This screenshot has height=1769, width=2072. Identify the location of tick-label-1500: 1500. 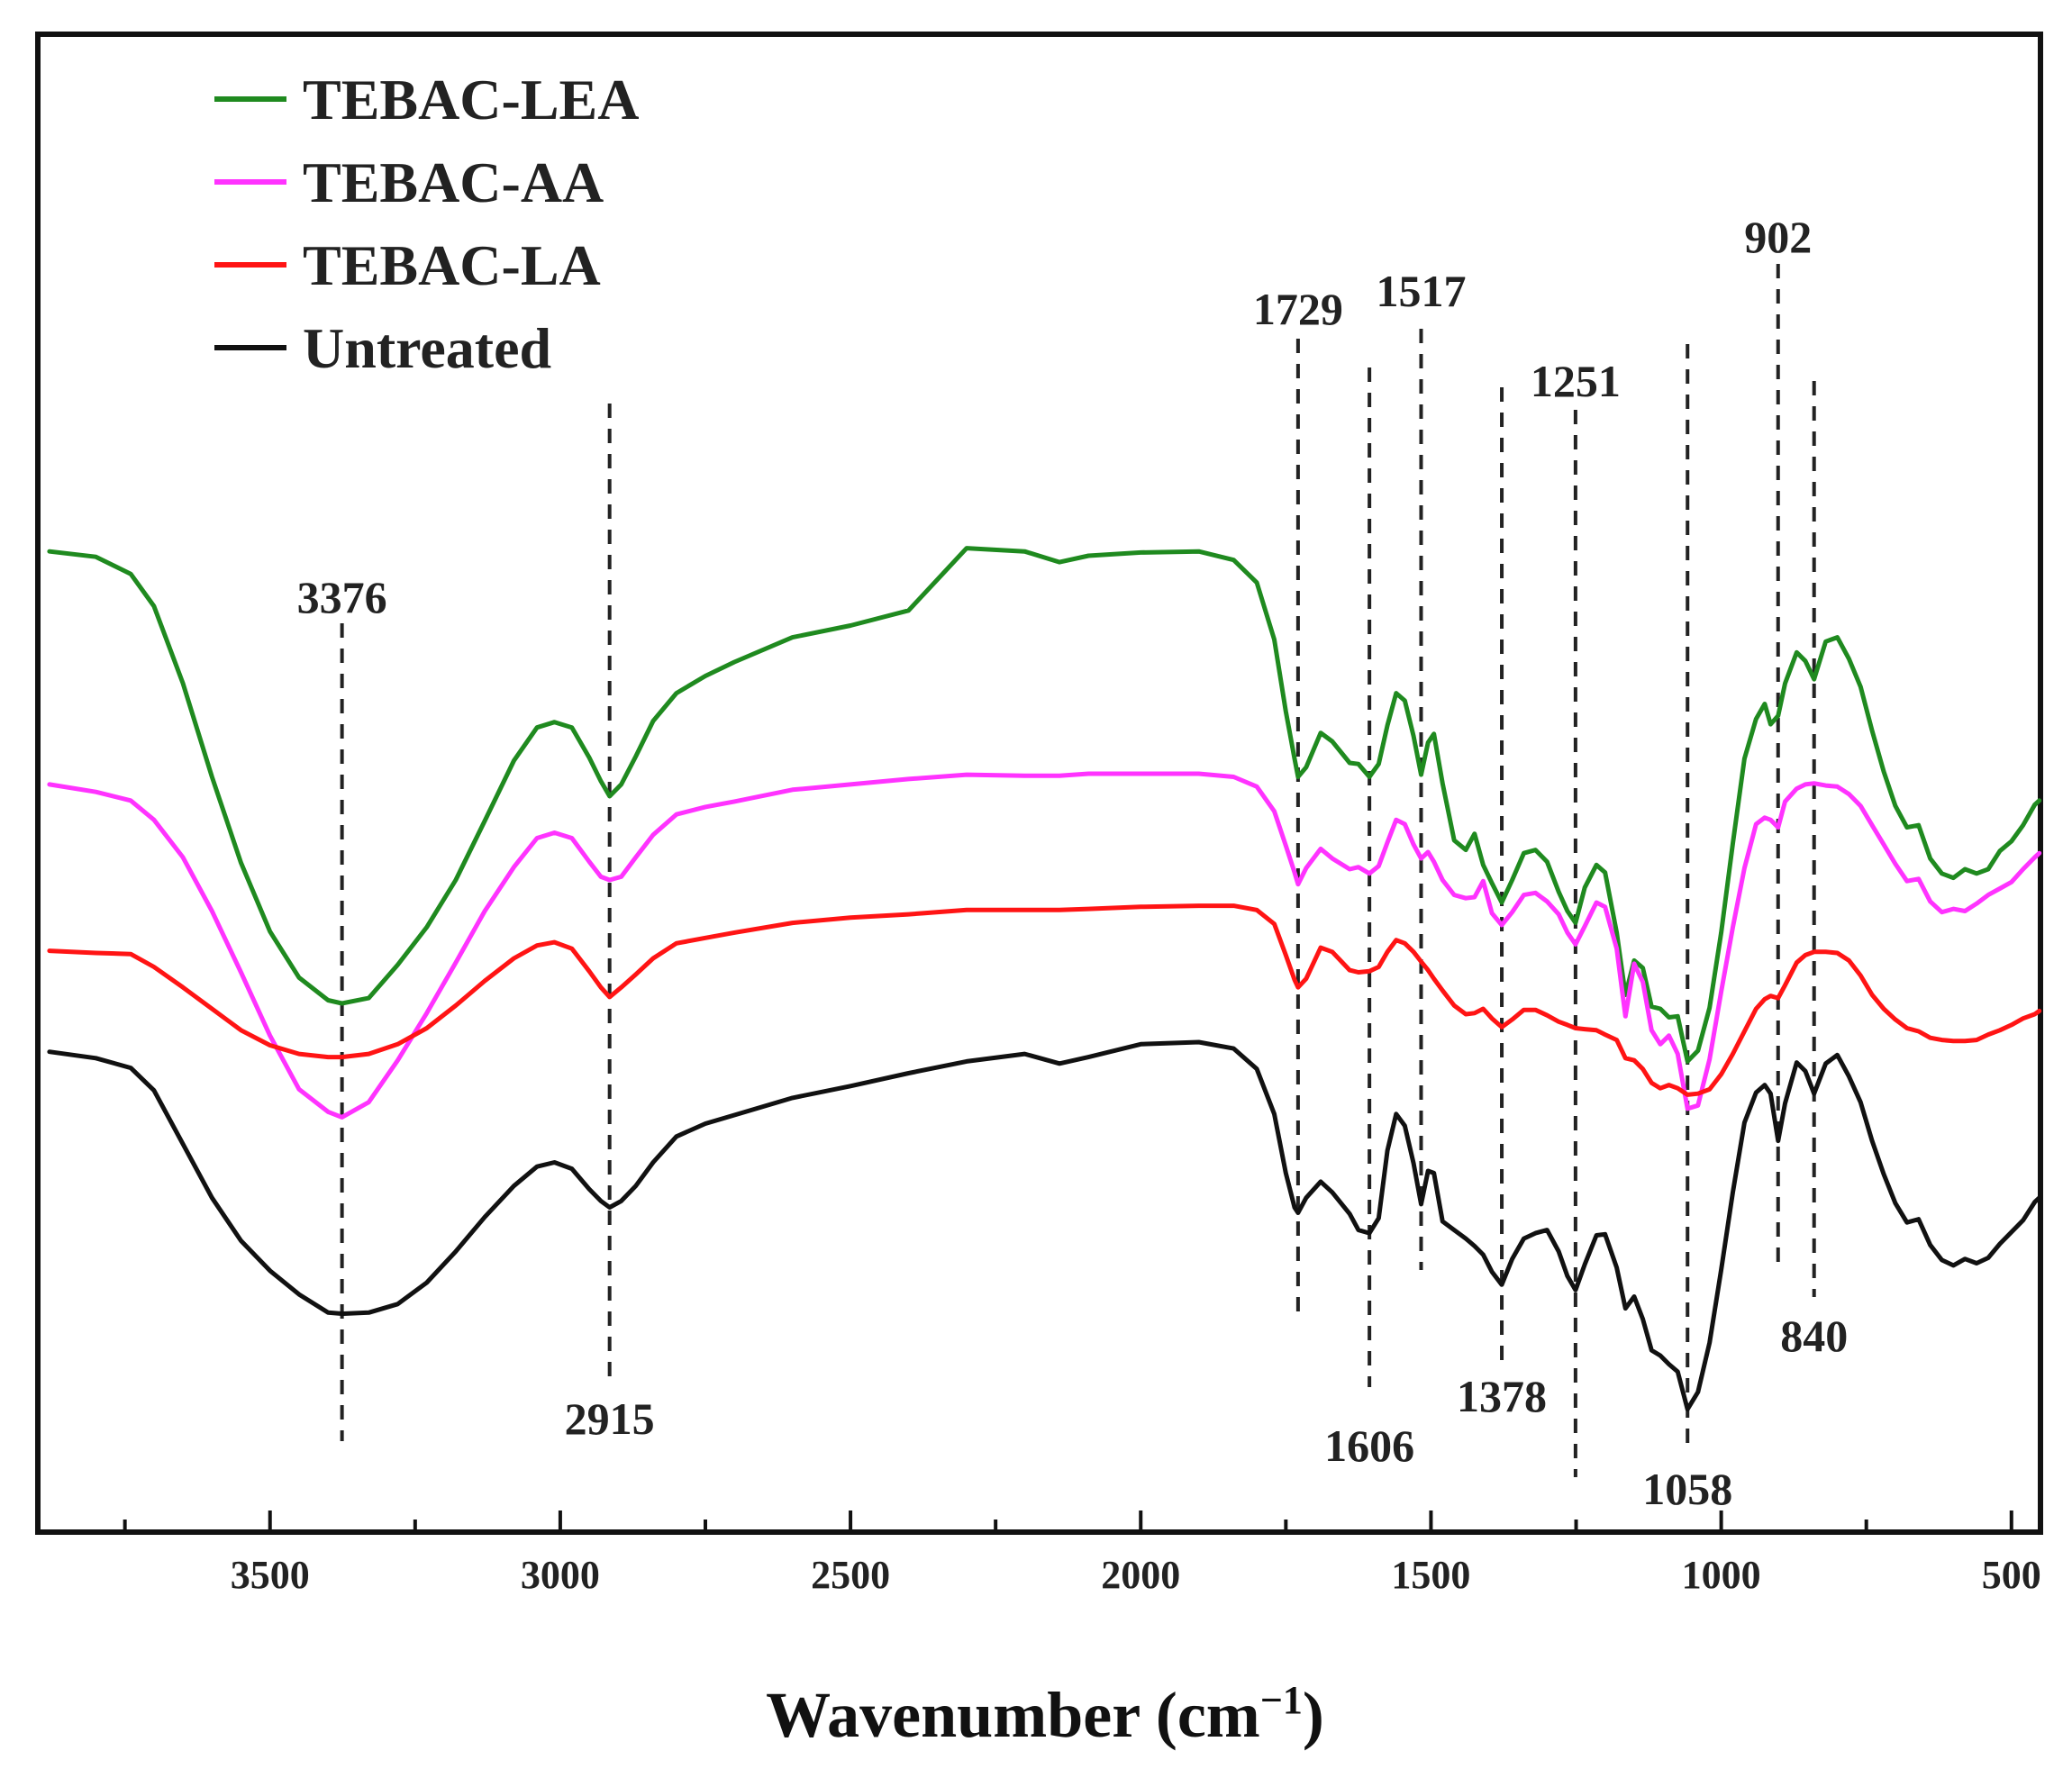
(1430, 1575).